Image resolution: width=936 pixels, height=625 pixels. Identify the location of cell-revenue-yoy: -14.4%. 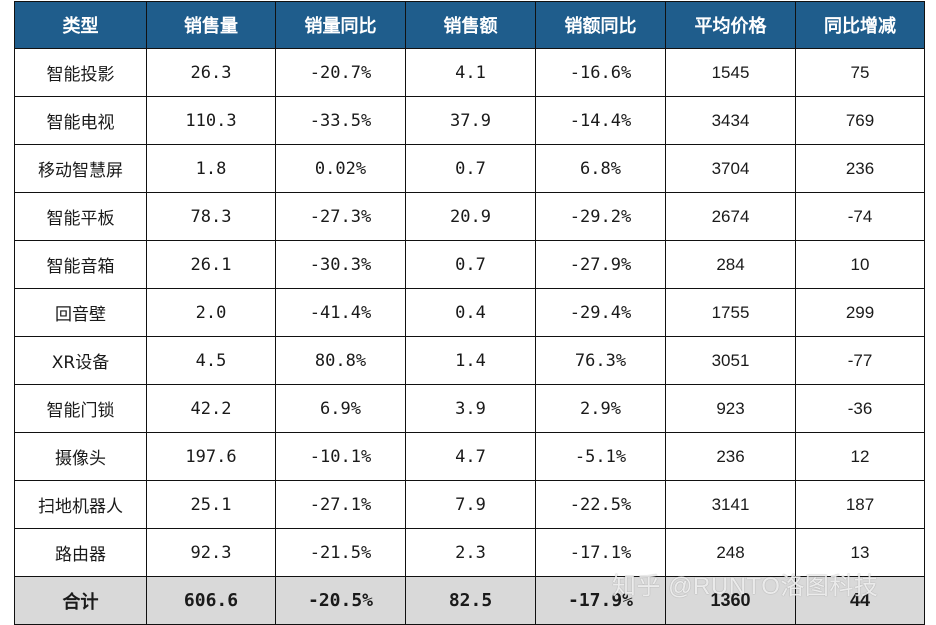
(600, 120).